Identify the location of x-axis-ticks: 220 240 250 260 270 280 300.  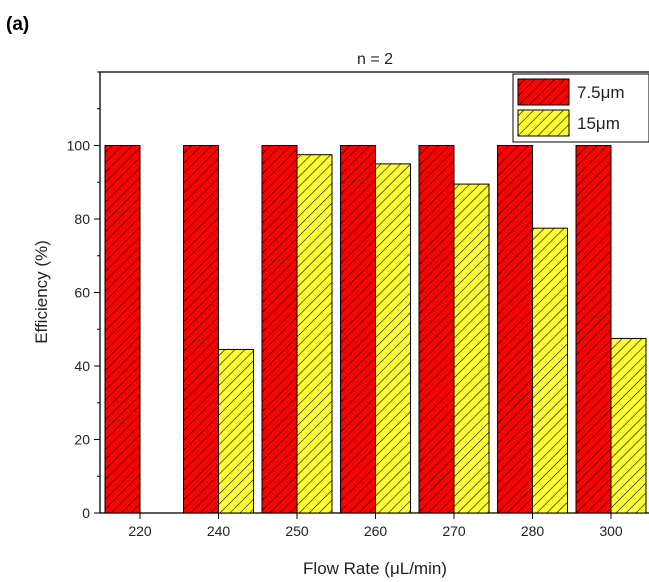
(375, 526).